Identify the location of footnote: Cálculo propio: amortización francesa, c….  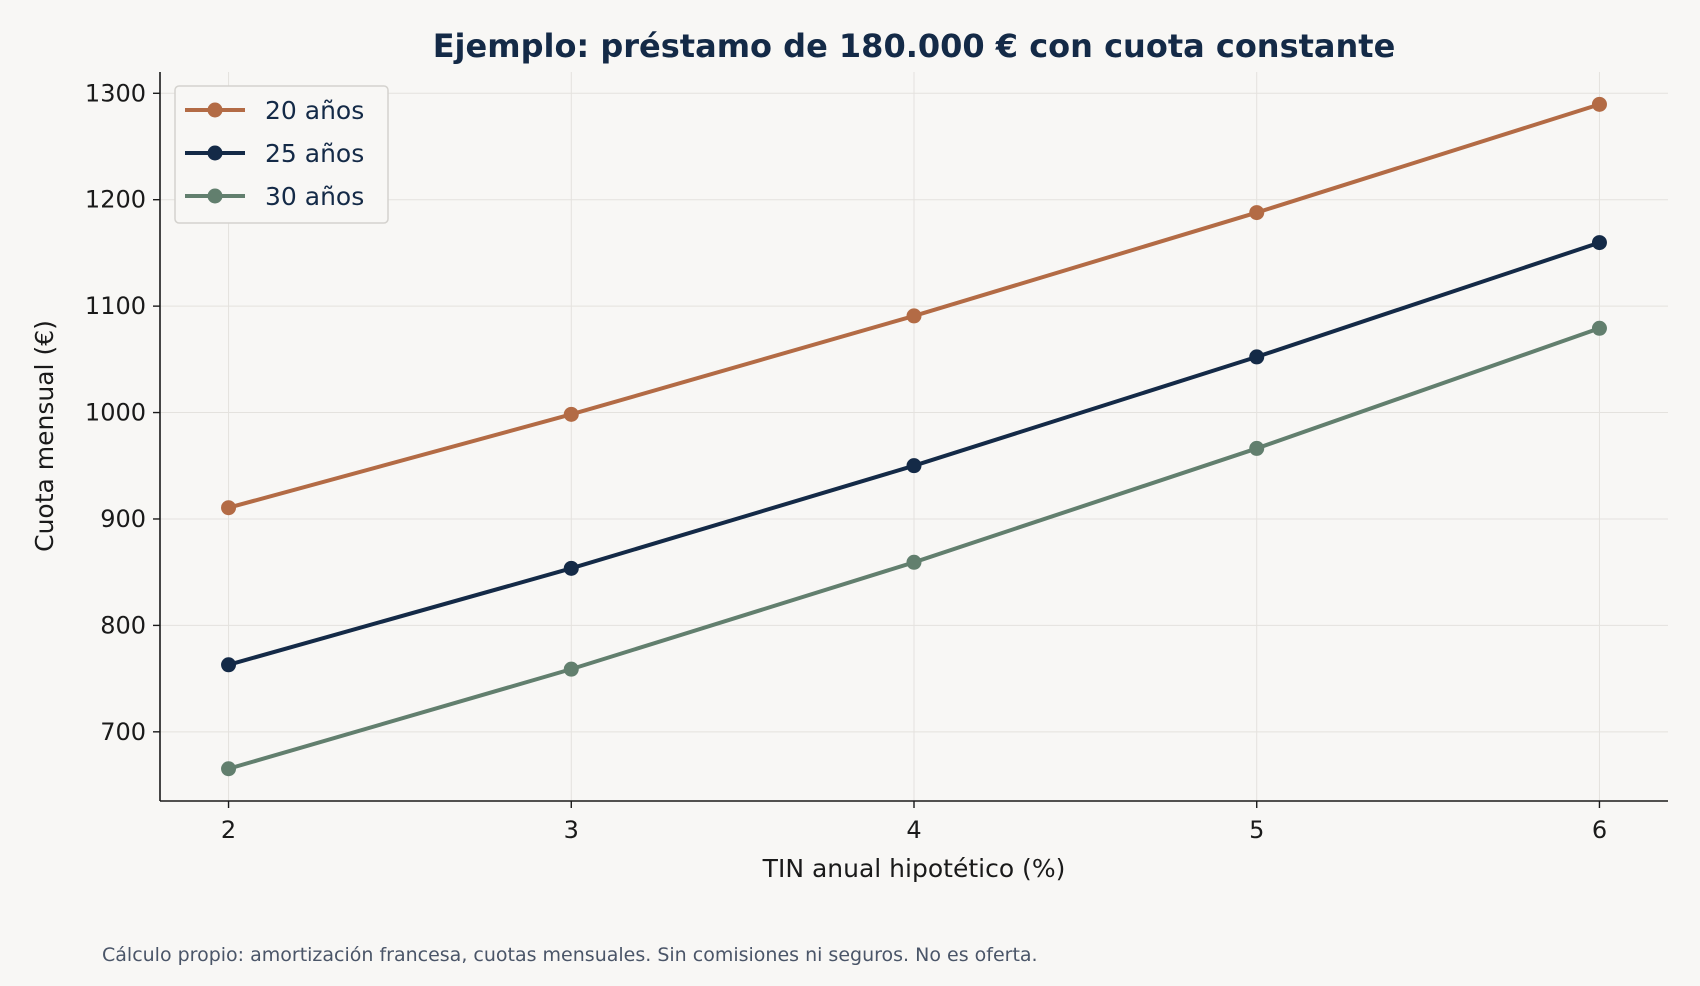
(570, 955).